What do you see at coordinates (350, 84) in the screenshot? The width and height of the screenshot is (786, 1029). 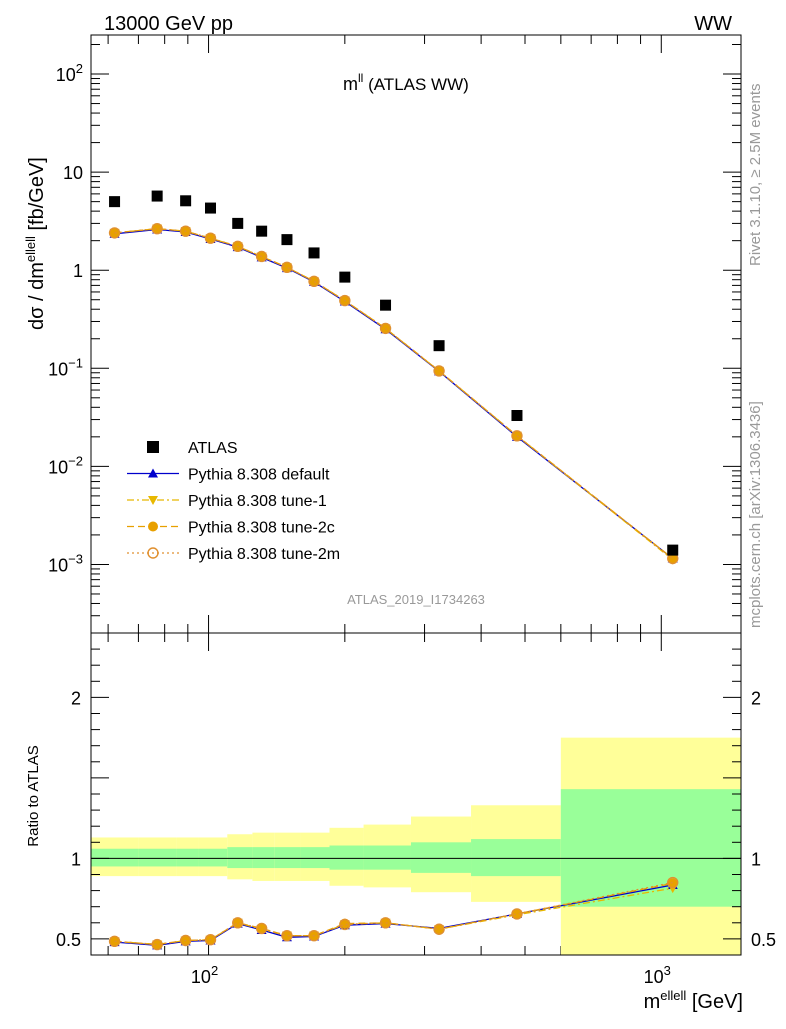 I see `top-title-main: m` at bounding box center [350, 84].